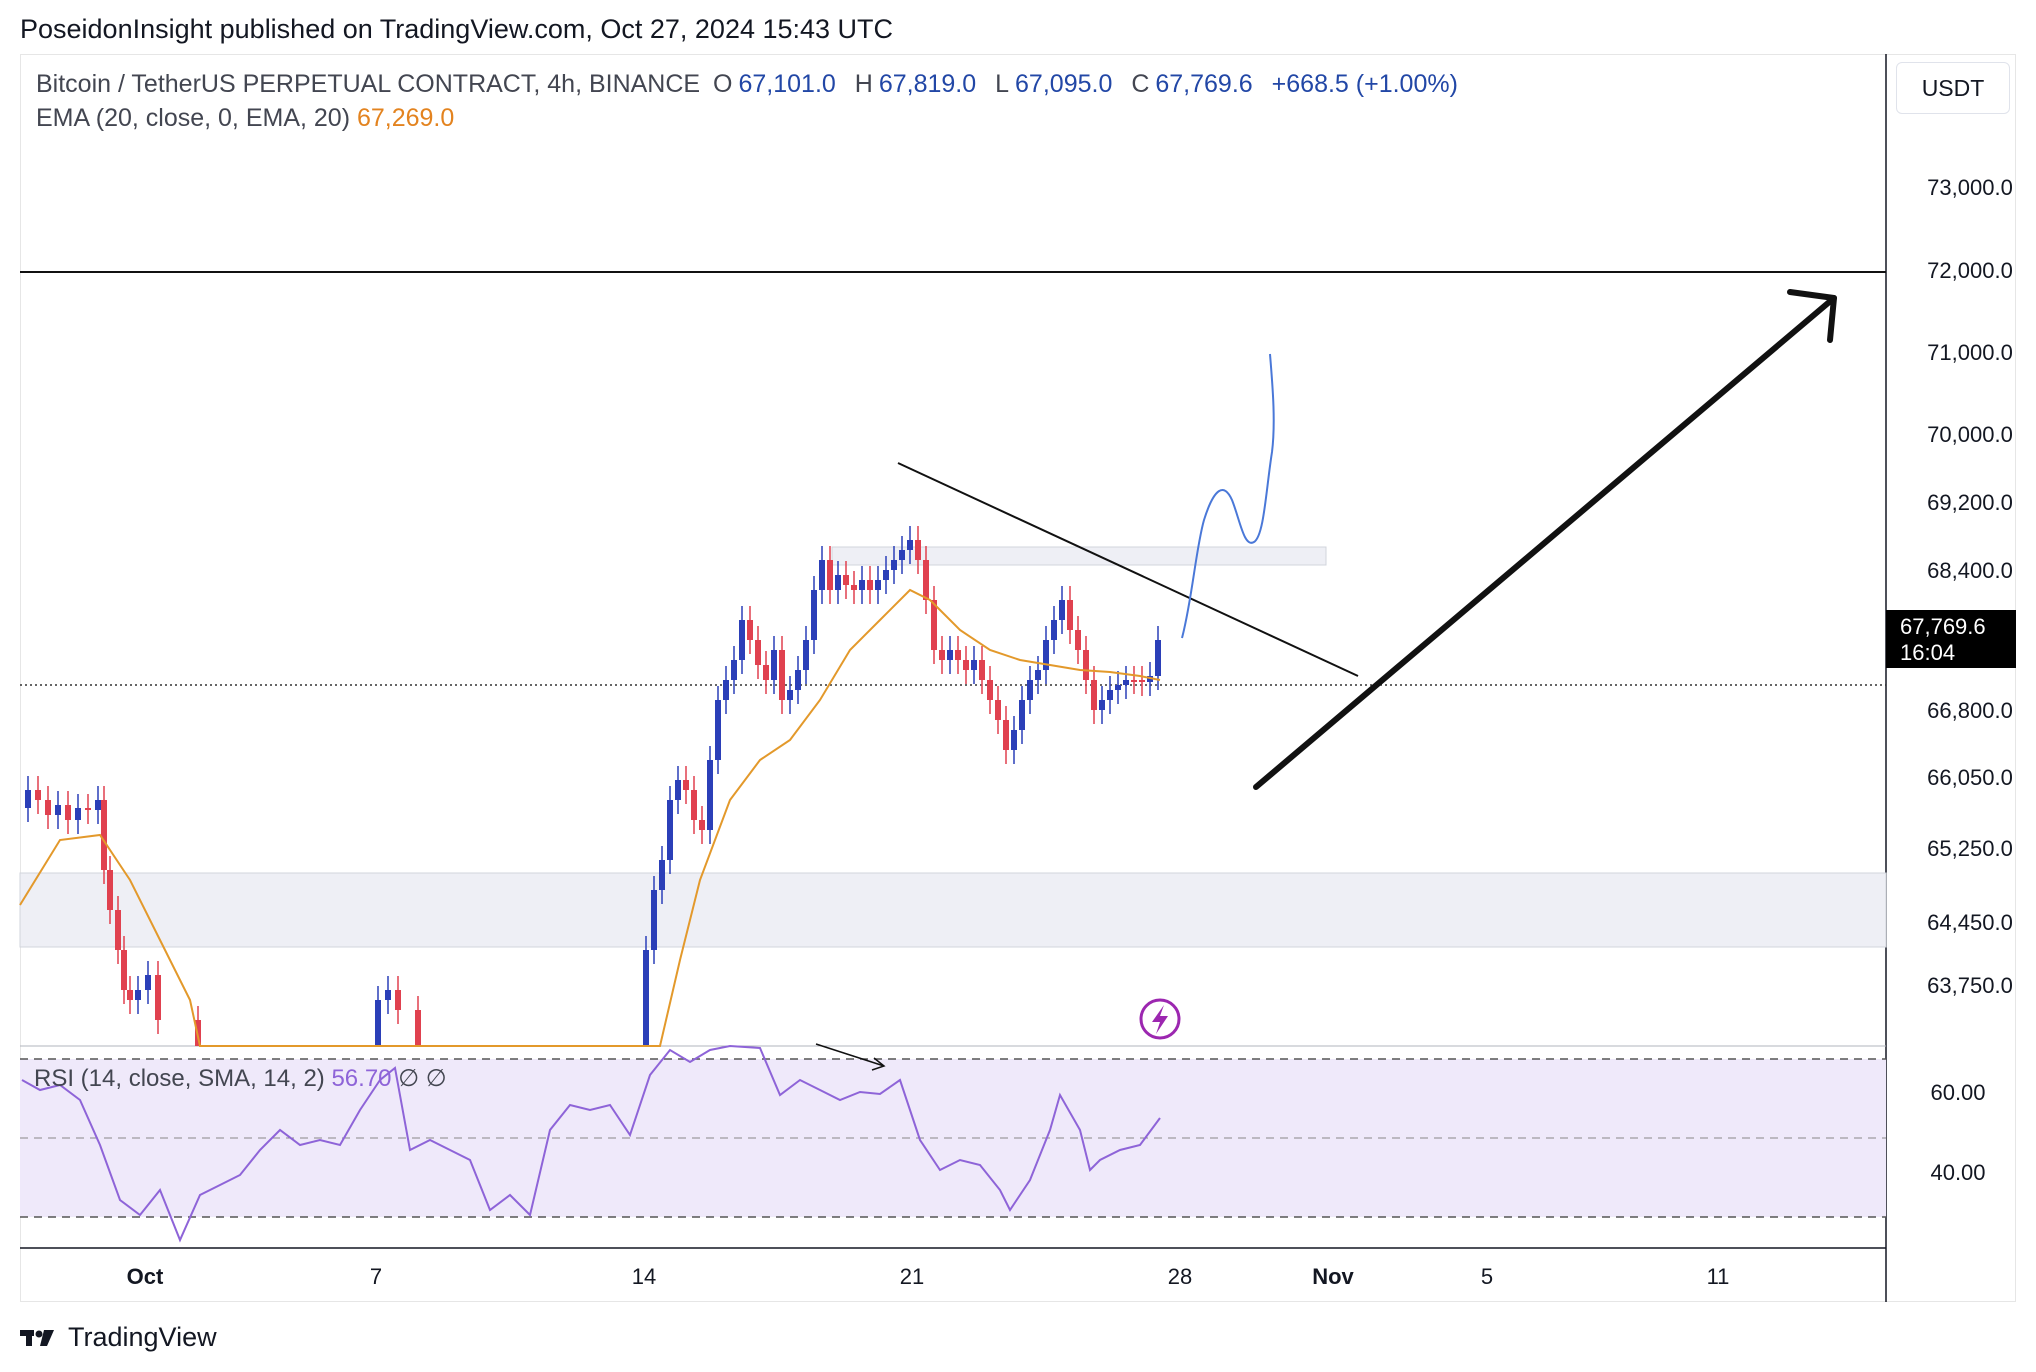  What do you see at coordinates (1128, 569) in the screenshot?
I see `descending-trendline` at bounding box center [1128, 569].